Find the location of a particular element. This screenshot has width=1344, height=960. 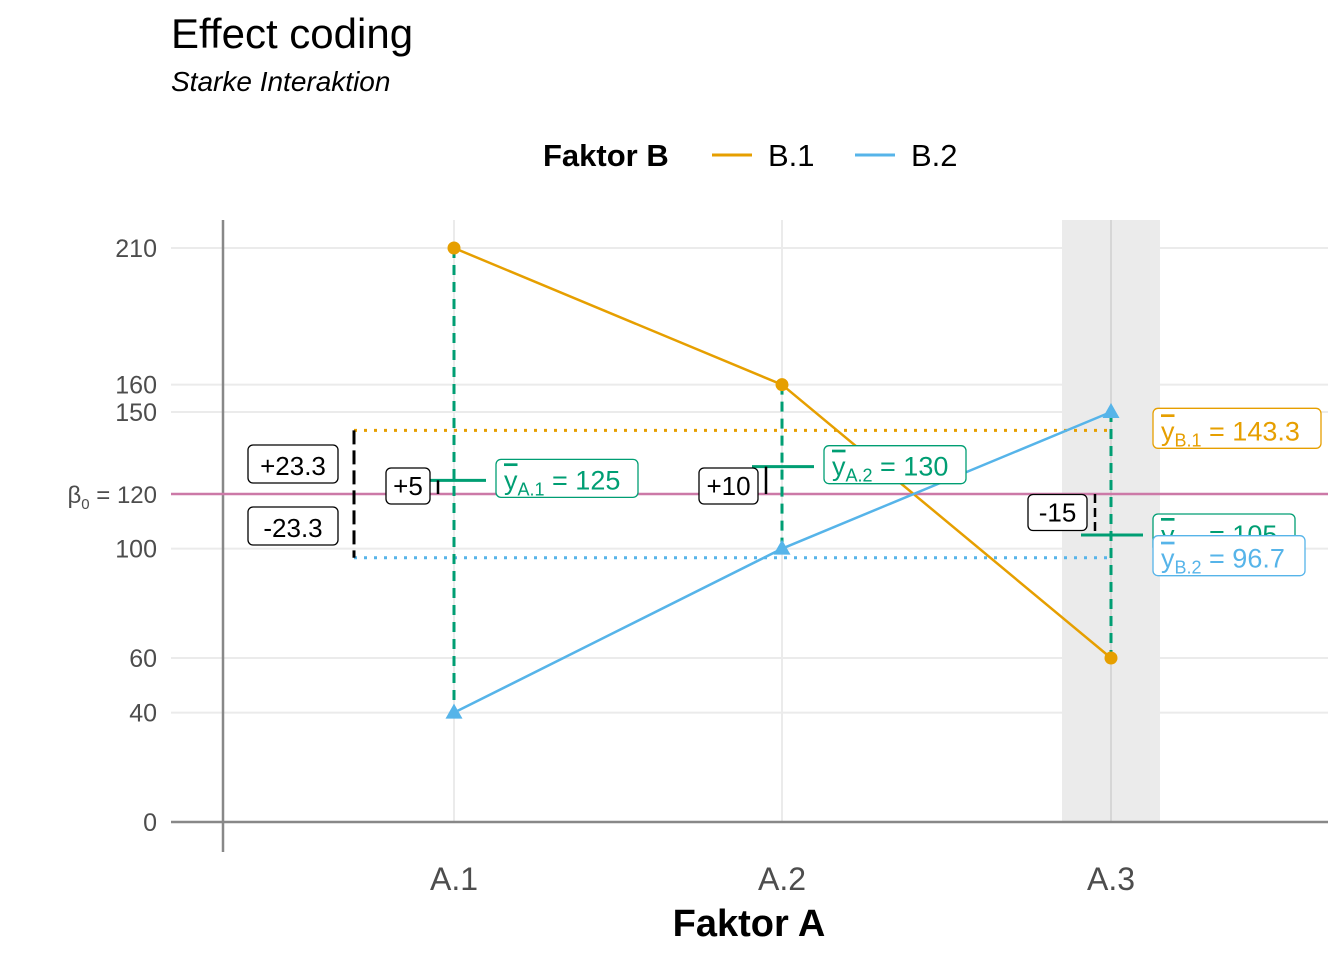

effects-layer is located at coordinates (747, 494).